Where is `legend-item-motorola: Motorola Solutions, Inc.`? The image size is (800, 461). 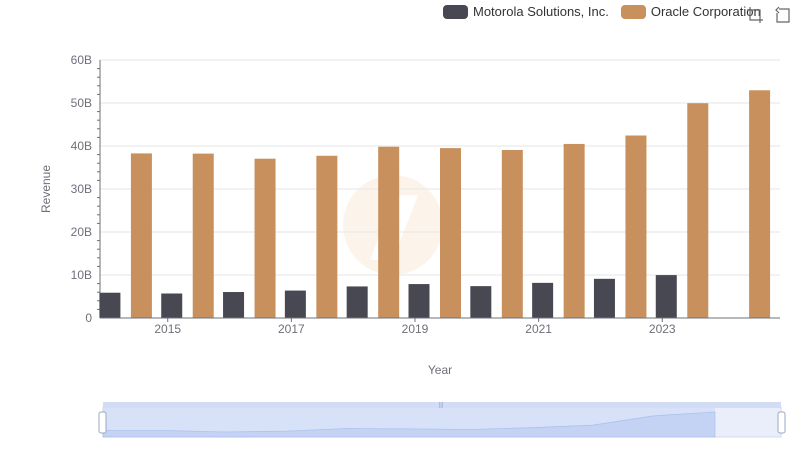
legend-item-motorola: Motorola Solutions, Inc. is located at coordinates (526, 11).